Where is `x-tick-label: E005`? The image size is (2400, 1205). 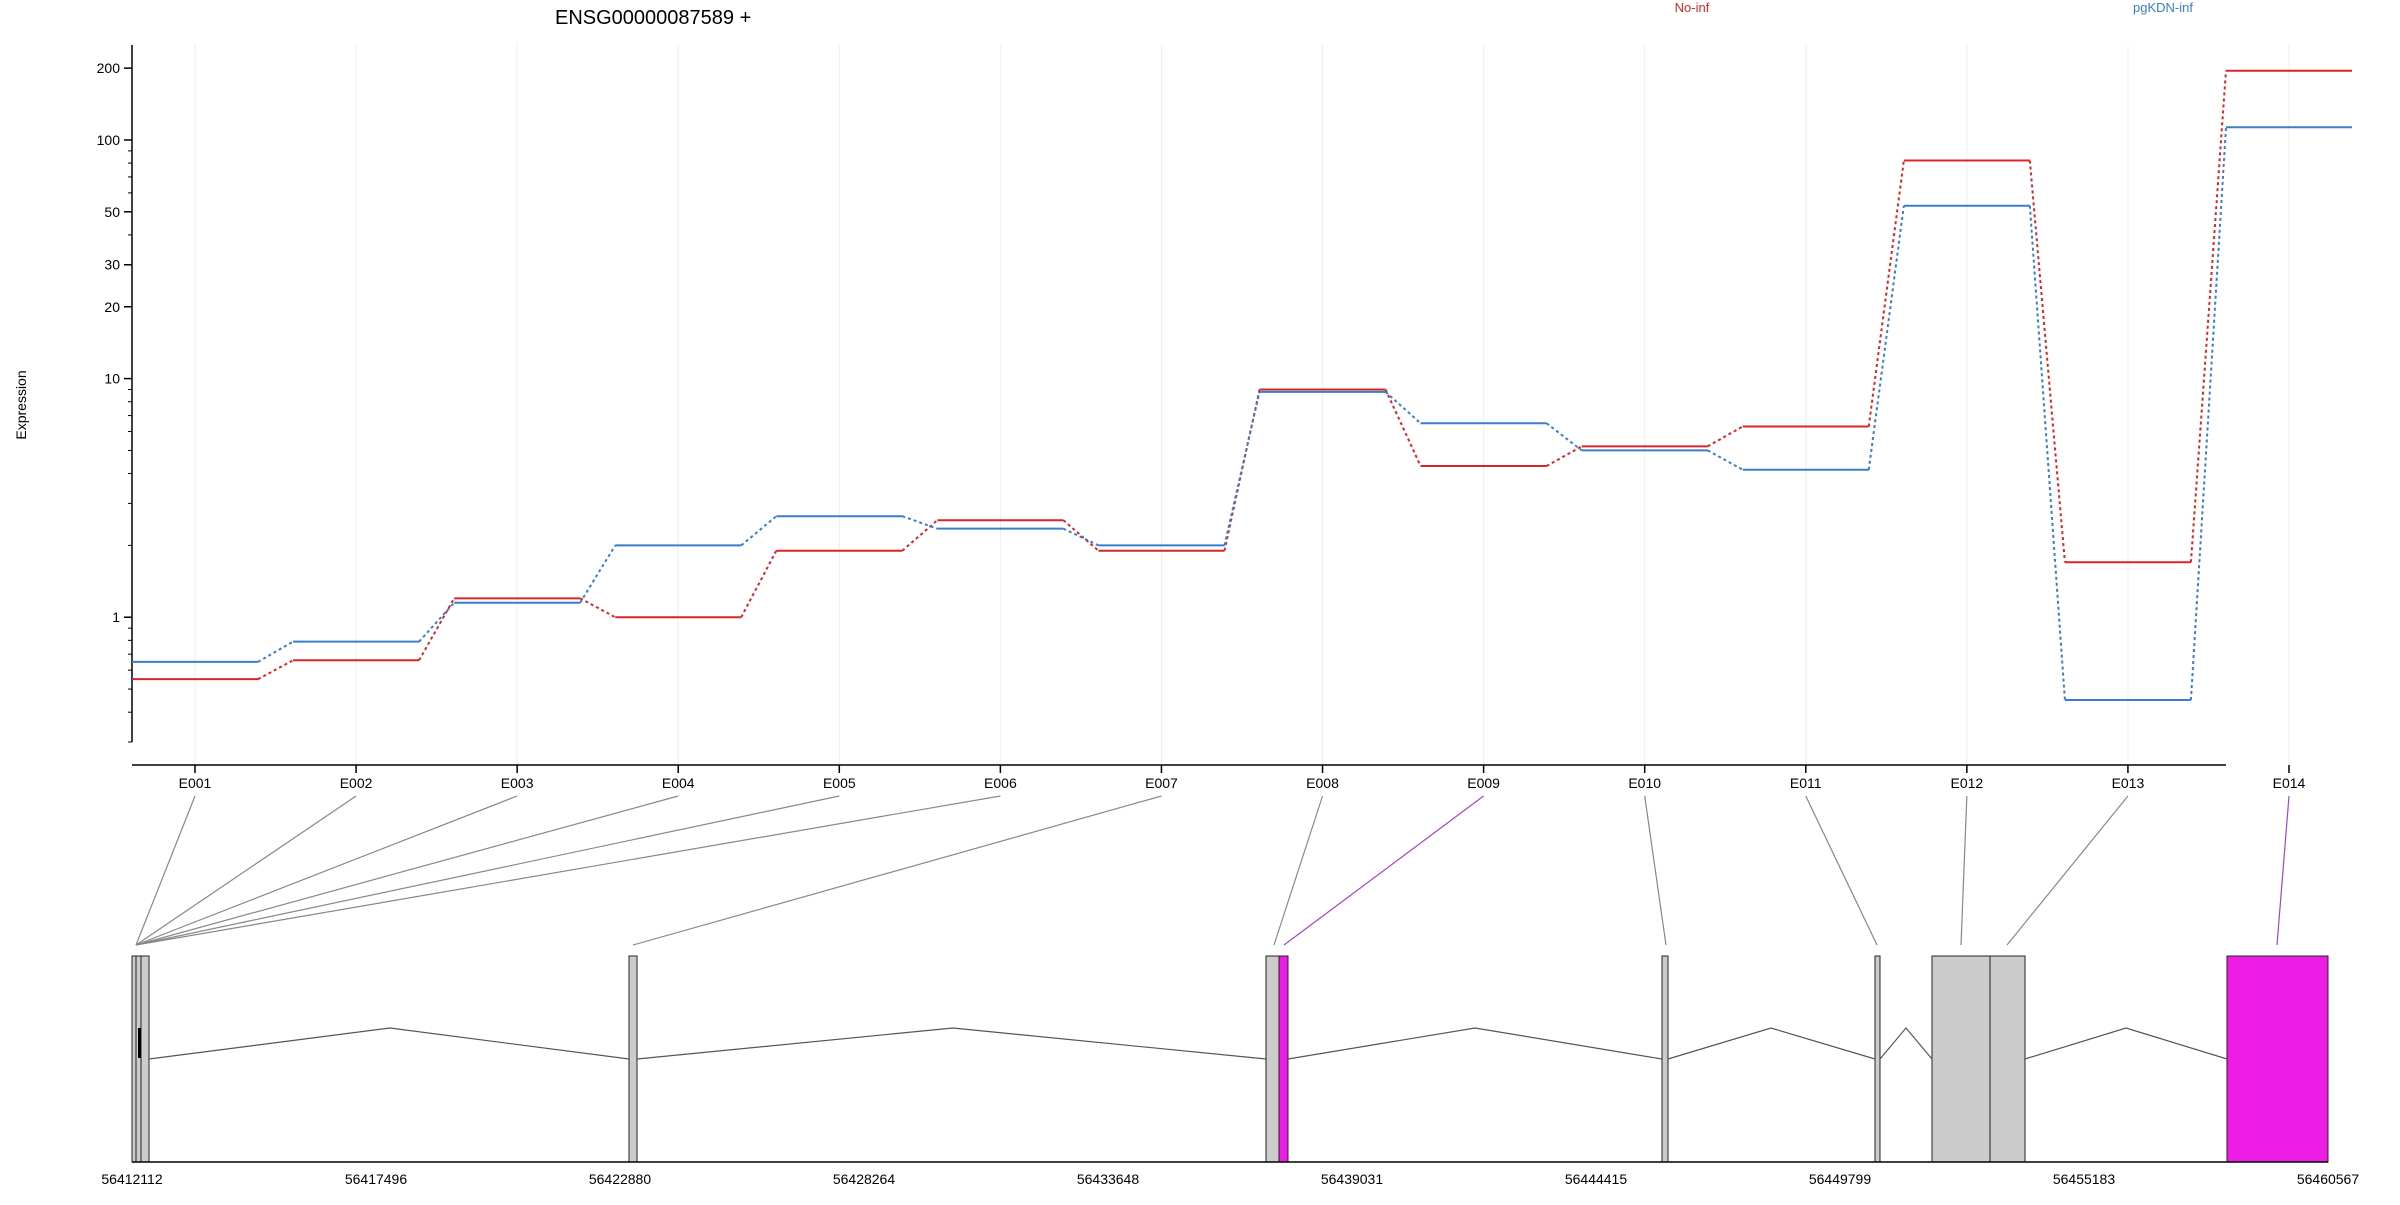 x-tick-label: E005 is located at coordinates (839, 783).